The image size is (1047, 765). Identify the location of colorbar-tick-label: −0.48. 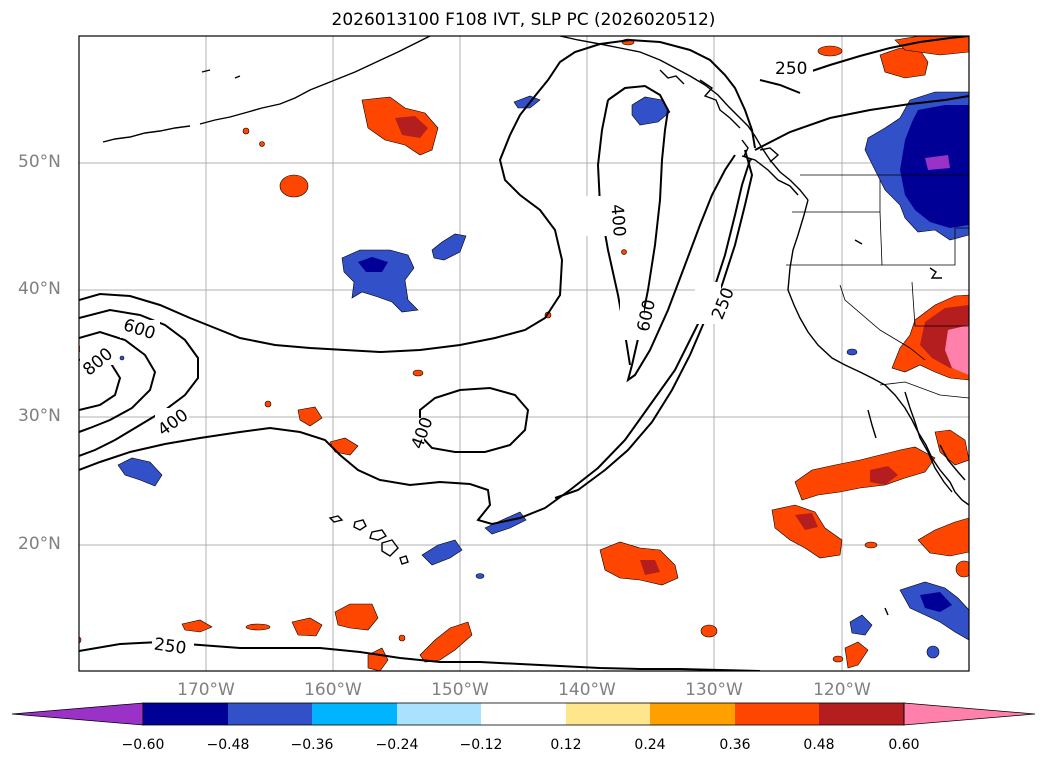
(228, 745).